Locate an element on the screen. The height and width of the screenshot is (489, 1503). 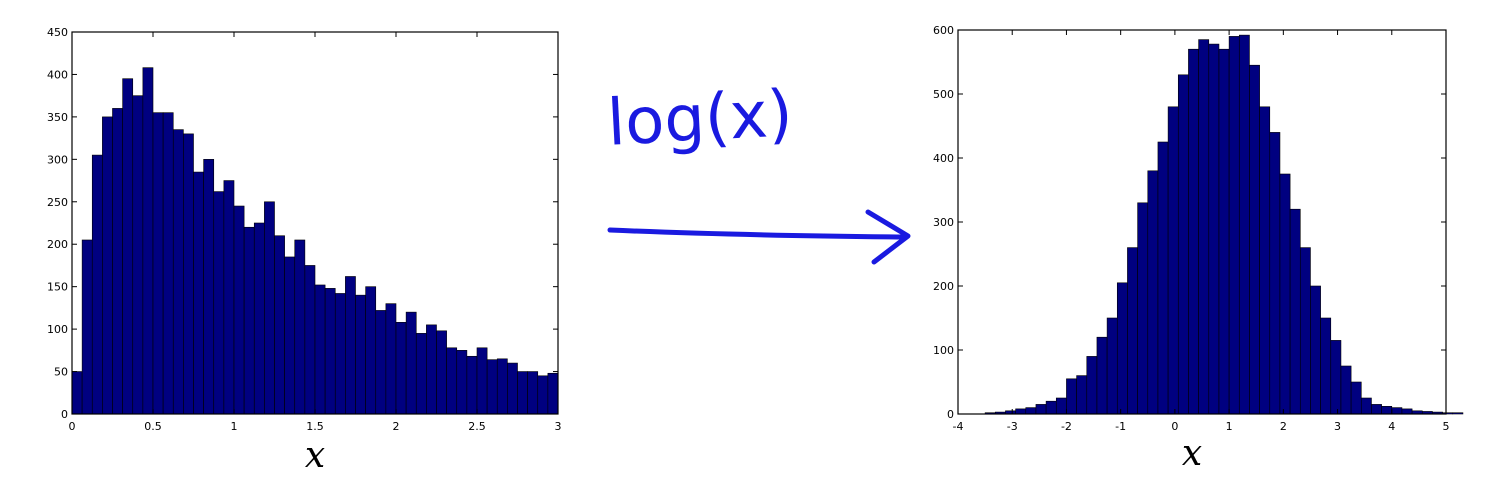
y-tick-label: 50 is located at coordinates (61, 372).